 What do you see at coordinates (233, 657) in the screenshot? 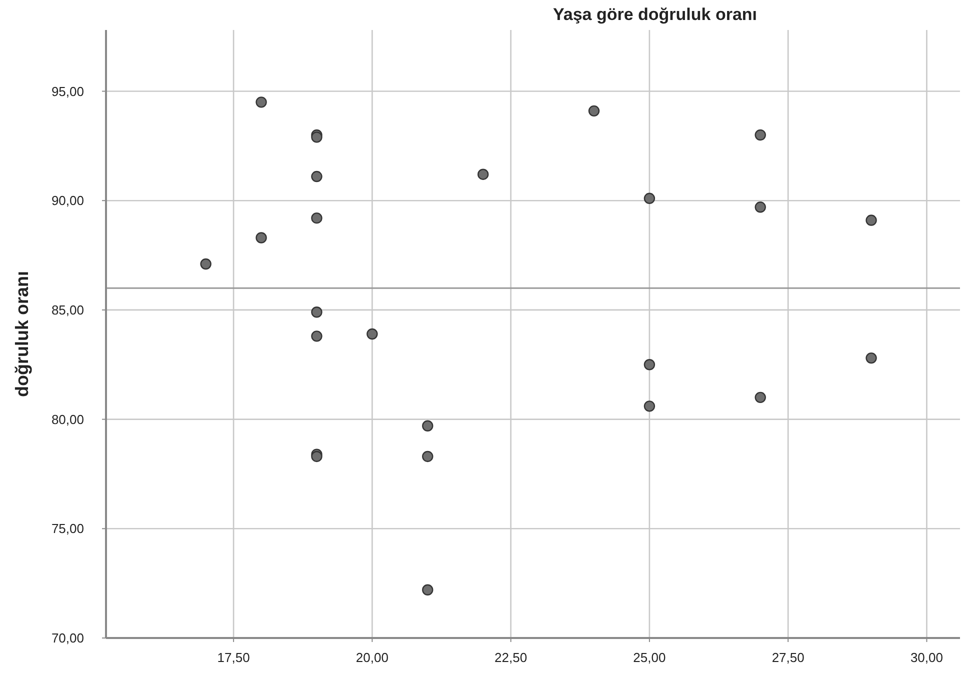
I see `x-tick-label: 17,50` at bounding box center [233, 657].